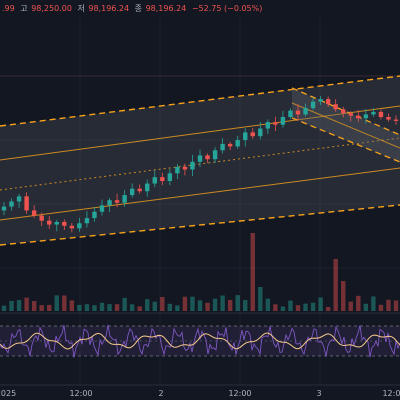  Describe the element at coordinates (161, 393) in the screenshot. I see `time-tick: 2` at that location.